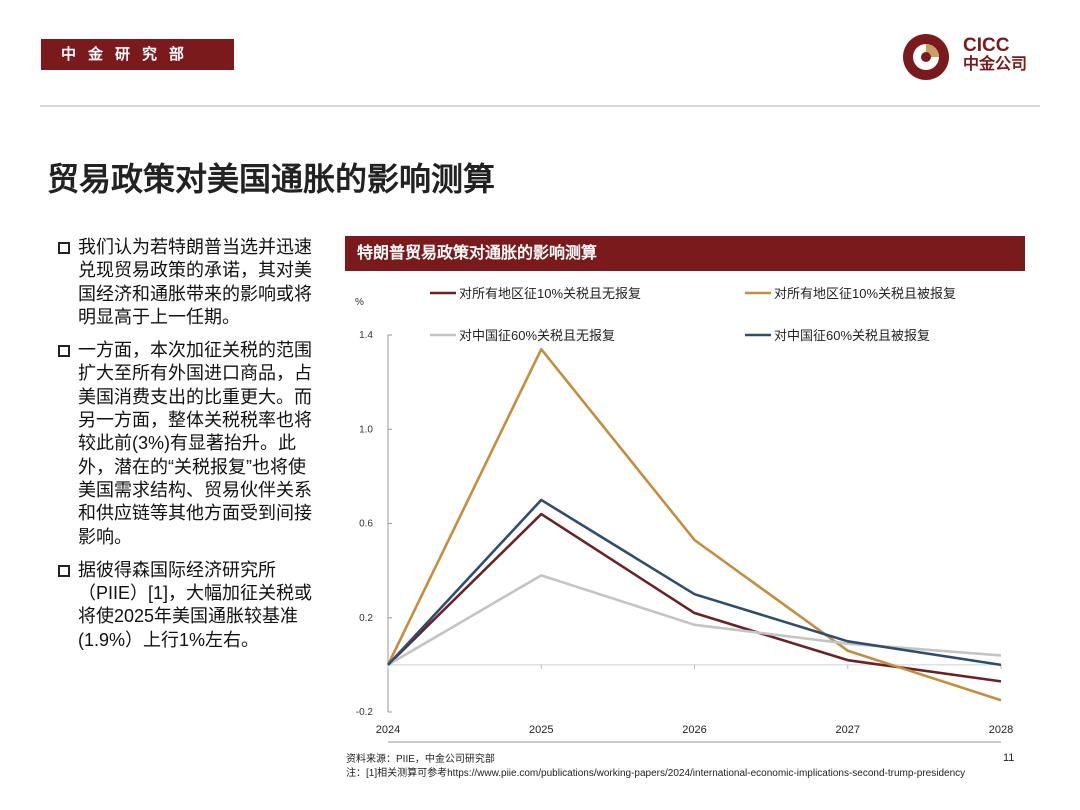 This screenshot has width=1080, height=810. What do you see at coordinates (550, 293) in the screenshot?
I see `legend-label: 对所有地区征10%关税且无报复` at bounding box center [550, 293].